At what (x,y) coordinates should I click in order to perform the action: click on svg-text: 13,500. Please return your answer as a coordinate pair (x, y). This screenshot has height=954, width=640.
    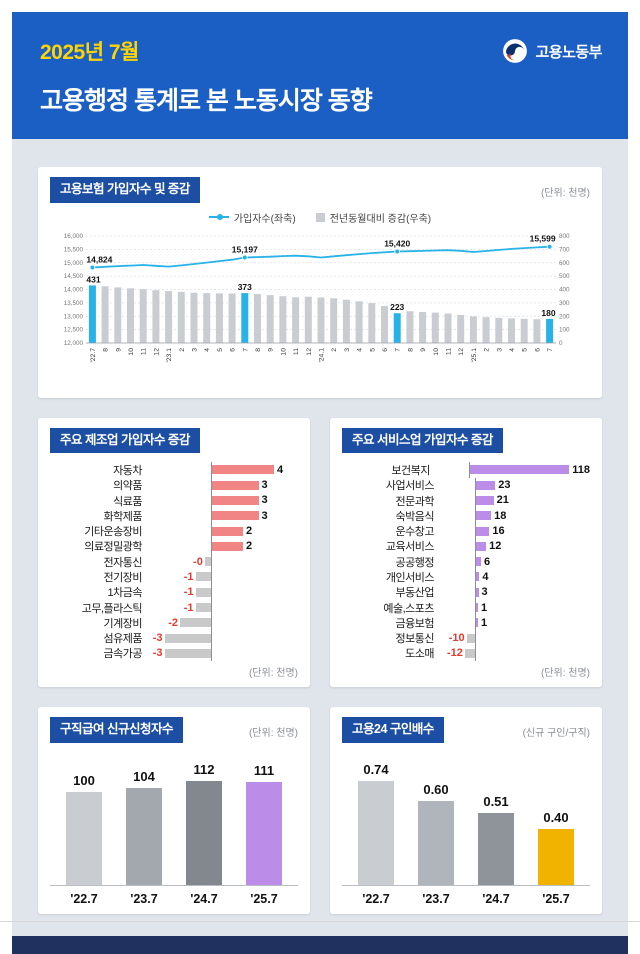
    Looking at the image, I should click on (74, 303).